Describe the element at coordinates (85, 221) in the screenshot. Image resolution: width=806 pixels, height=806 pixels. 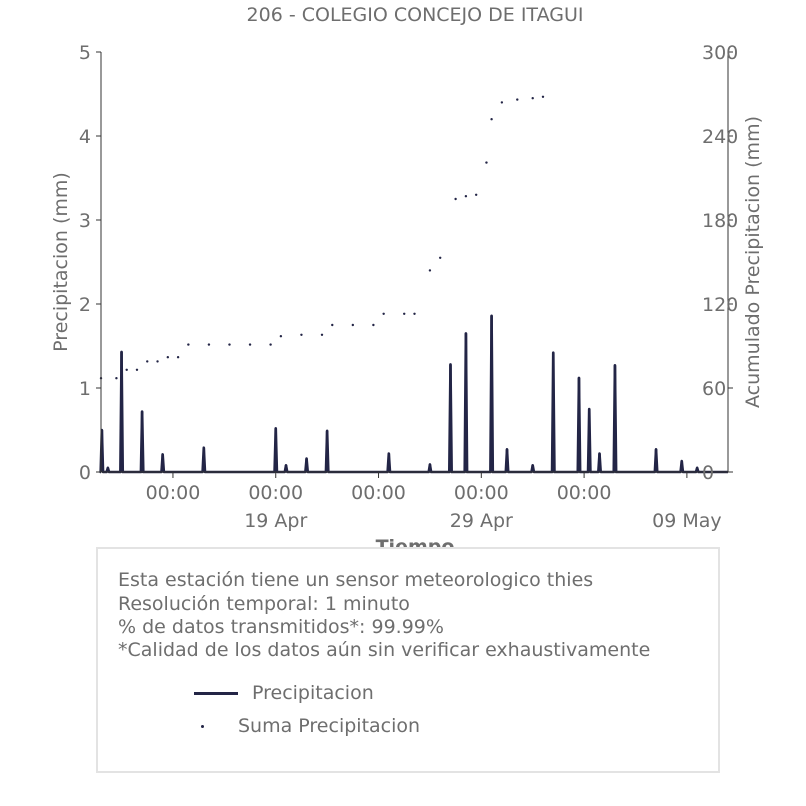
I see `y-tick-label: 3` at that location.